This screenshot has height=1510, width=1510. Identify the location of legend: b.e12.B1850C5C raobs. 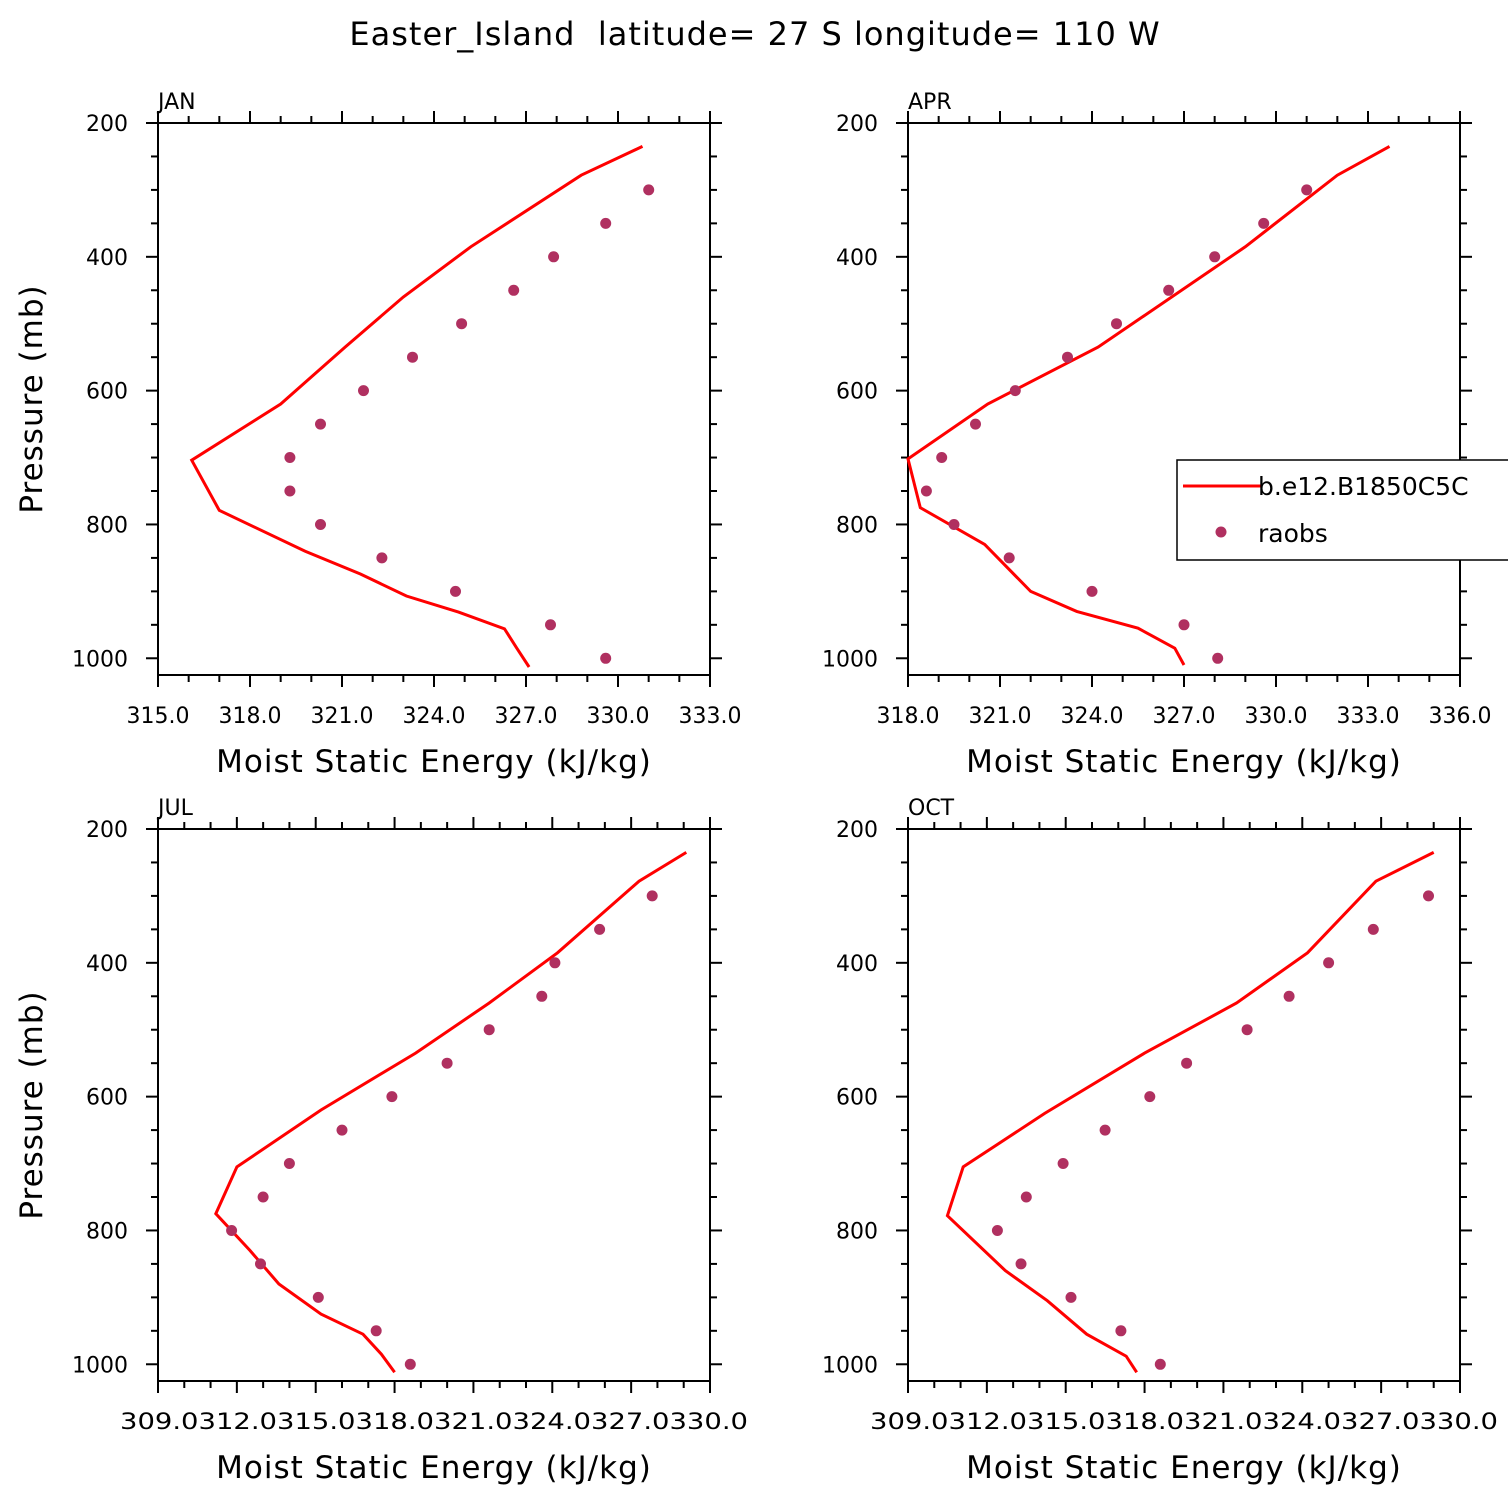
(1342, 510).